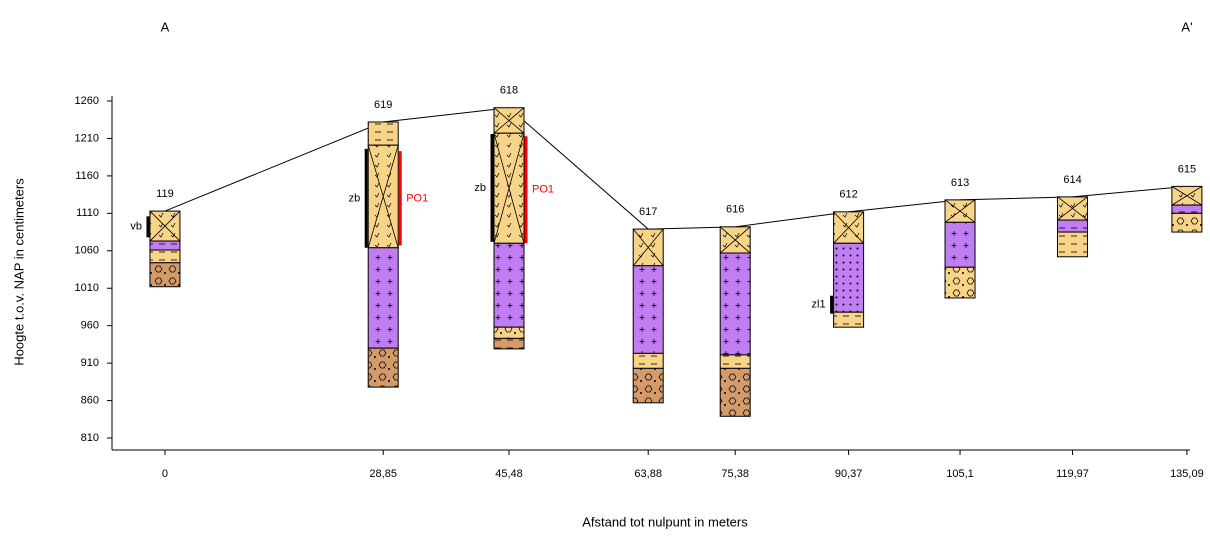 Image resolution: width=1210 pixels, height=542 pixels. I want to click on x-tick-label: 75,38, so click(735, 474).